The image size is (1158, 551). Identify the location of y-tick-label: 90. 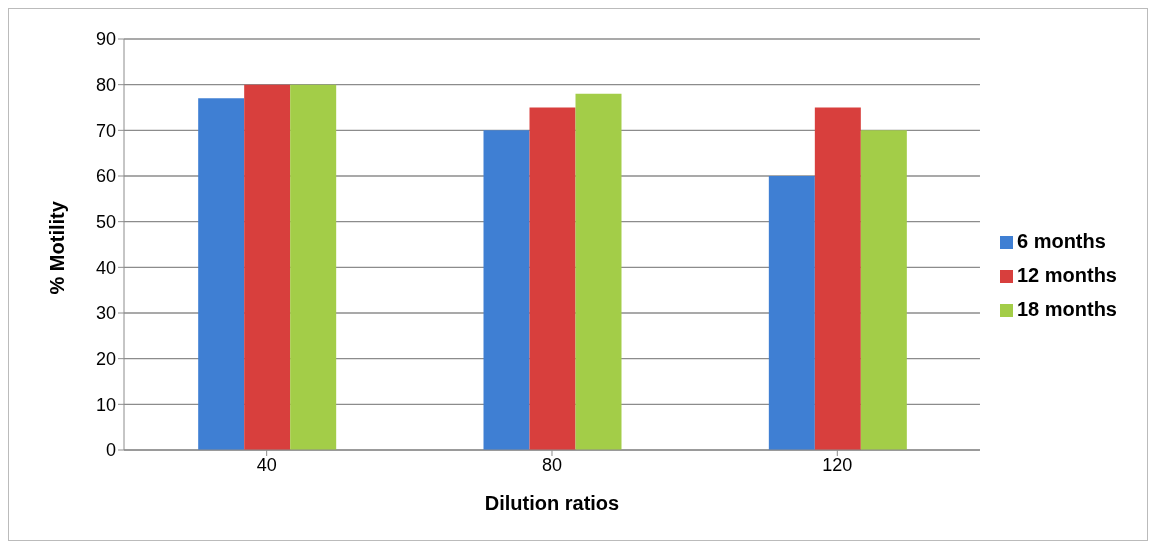
(105, 39).